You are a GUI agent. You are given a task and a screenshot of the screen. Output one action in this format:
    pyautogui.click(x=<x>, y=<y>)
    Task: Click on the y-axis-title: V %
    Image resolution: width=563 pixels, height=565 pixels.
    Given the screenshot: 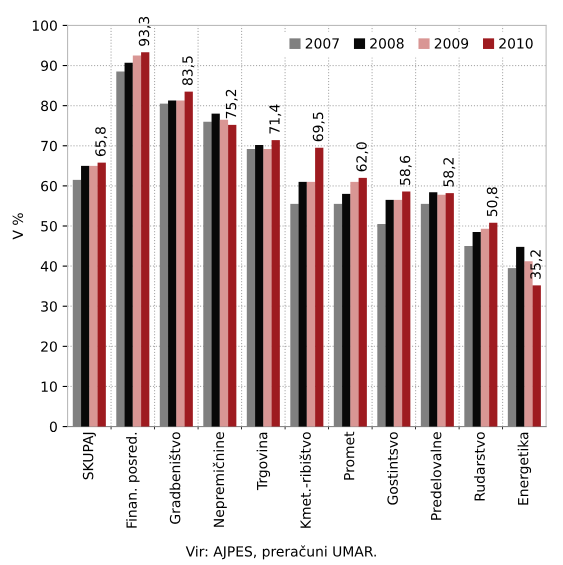 What is the action you would take?
    pyautogui.click(x=18, y=226)
    